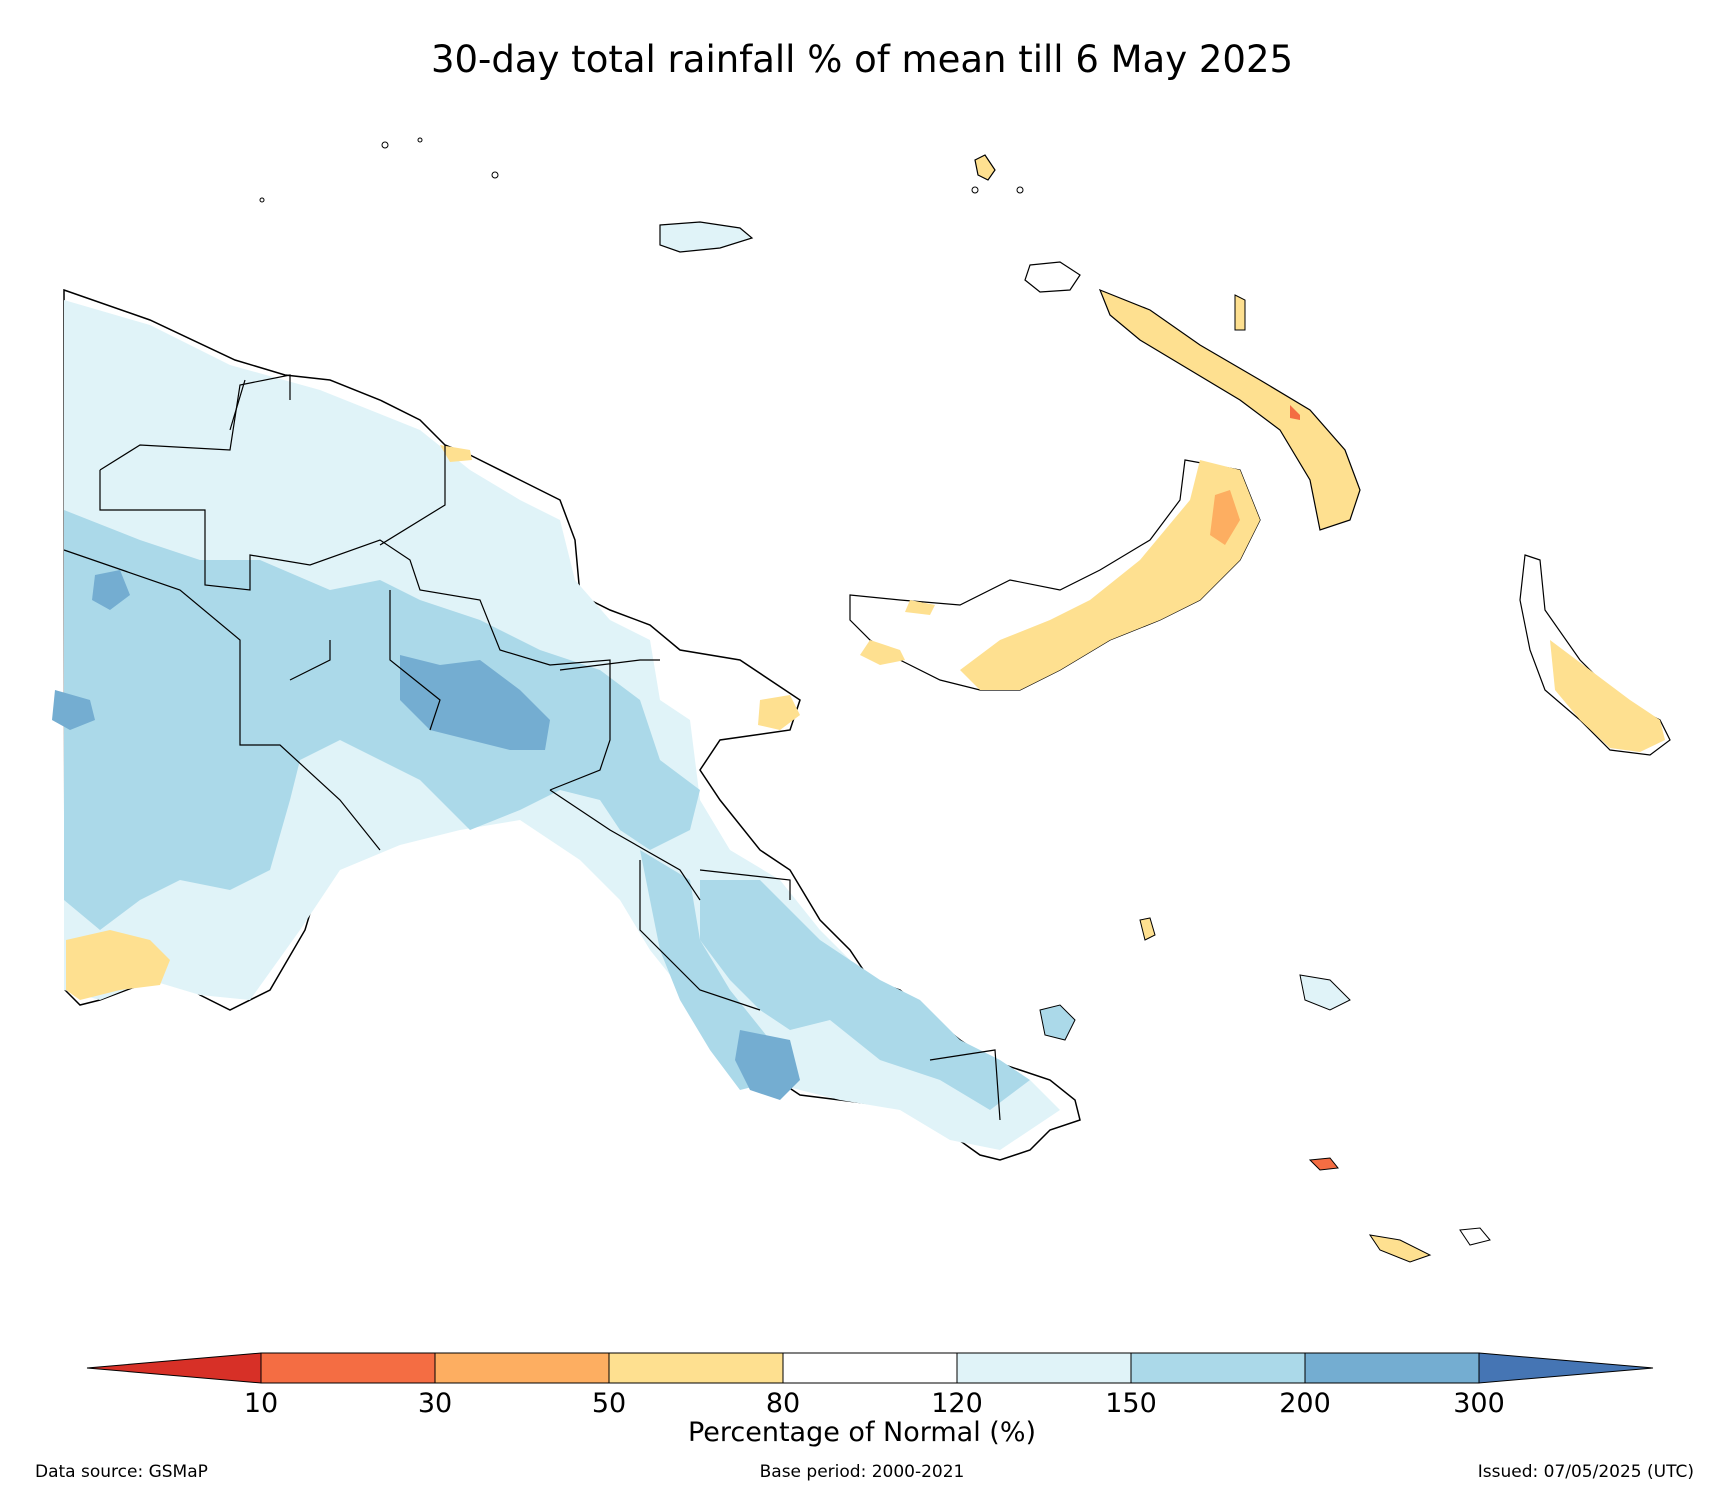 The width and height of the screenshot is (1724, 1494). Describe the element at coordinates (1167, 342) in the screenshot. I see `new-ireland` at that location.